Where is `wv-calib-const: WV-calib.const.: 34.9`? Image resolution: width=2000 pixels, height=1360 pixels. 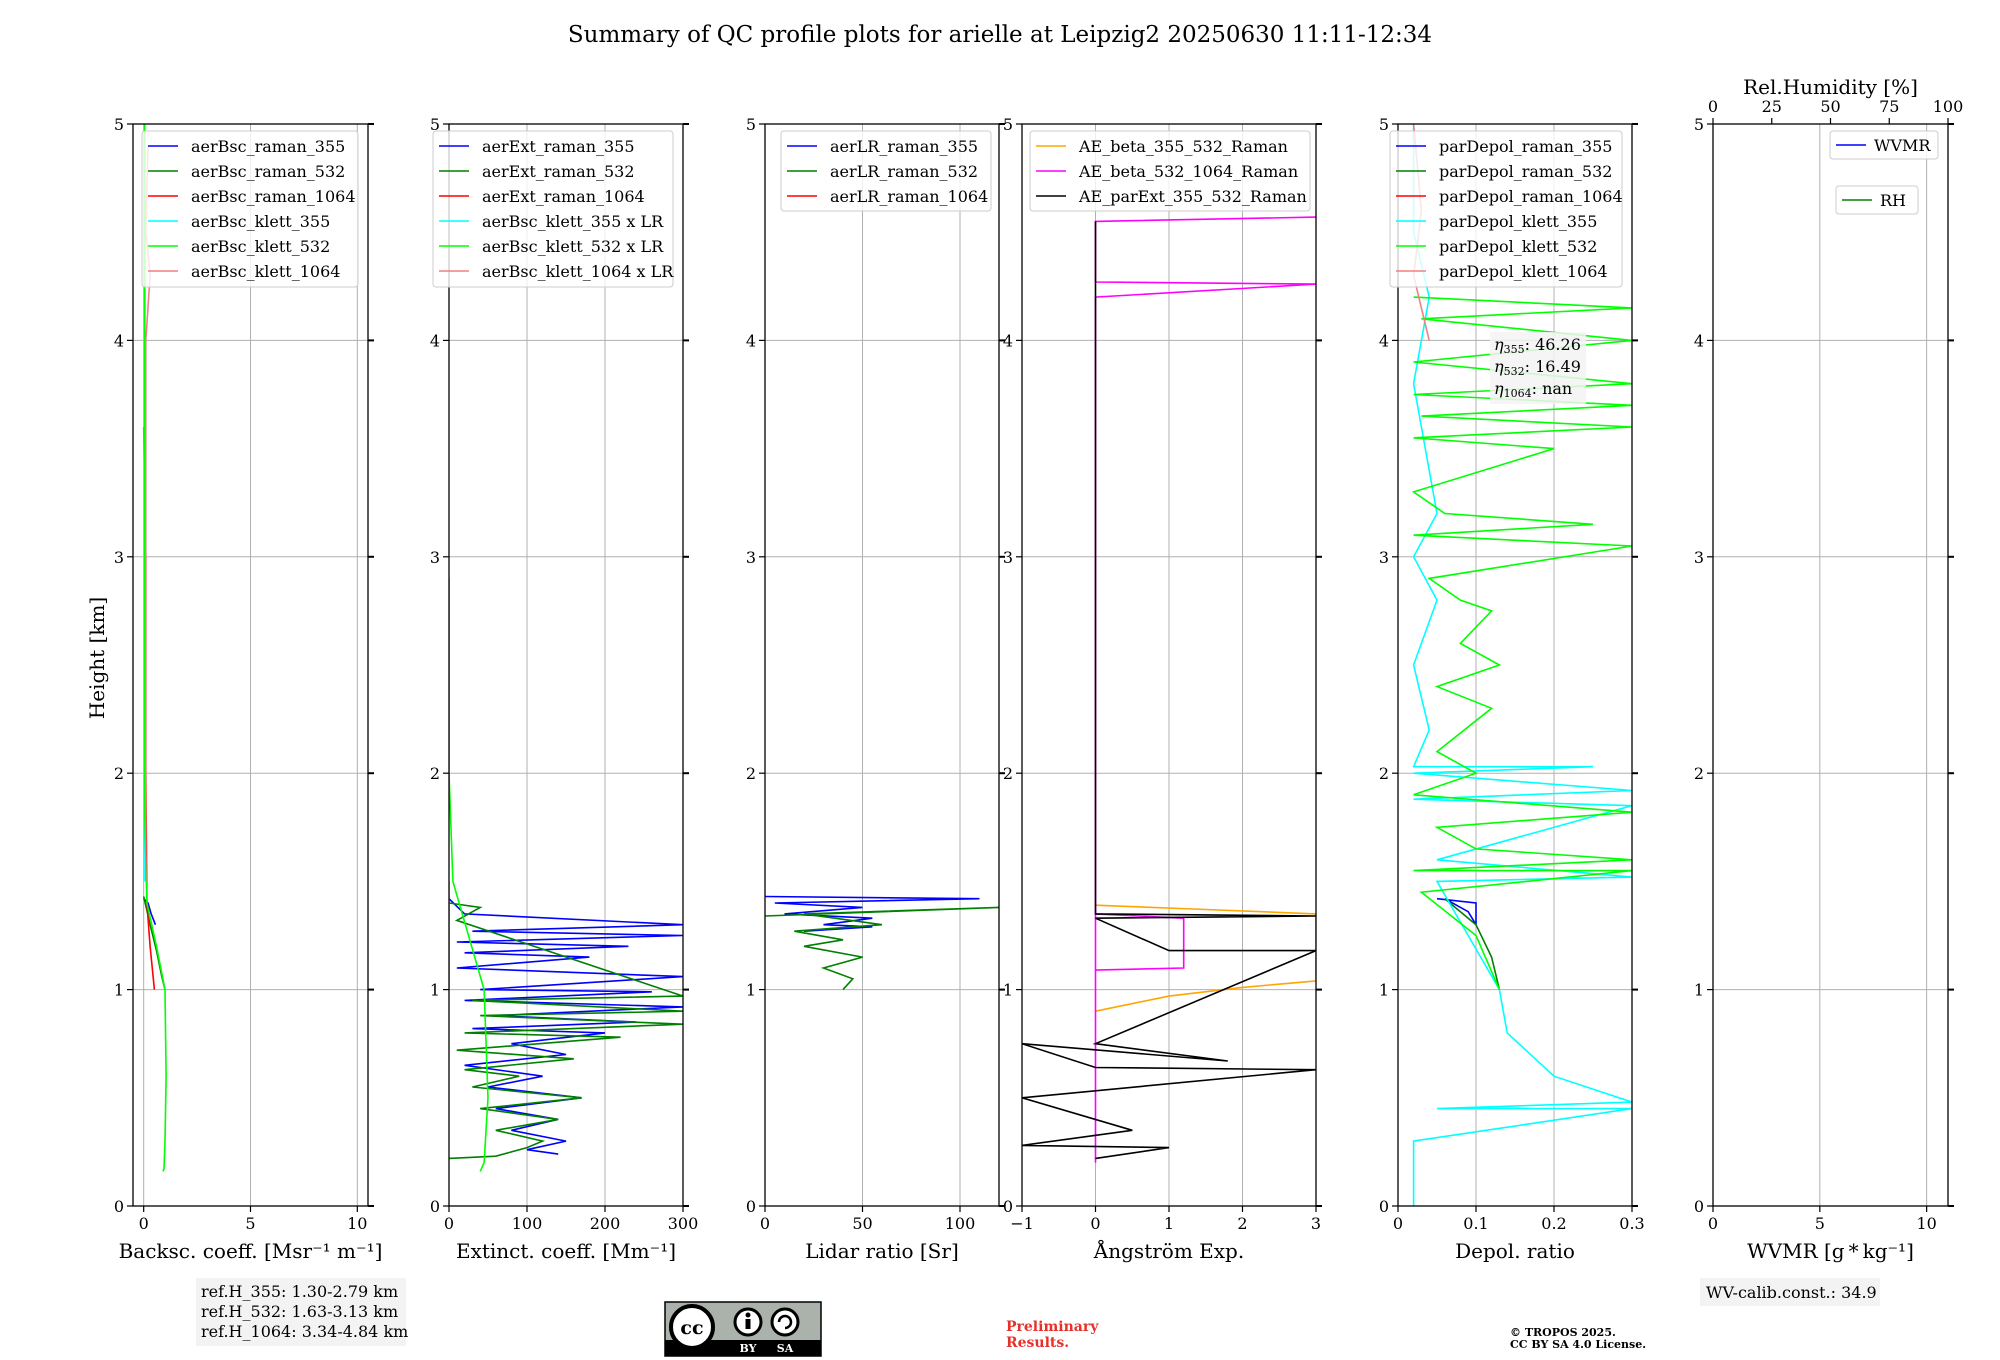 wv-calib-const: WV-calib.const.: 34.9 is located at coordinates (1791, 1292).